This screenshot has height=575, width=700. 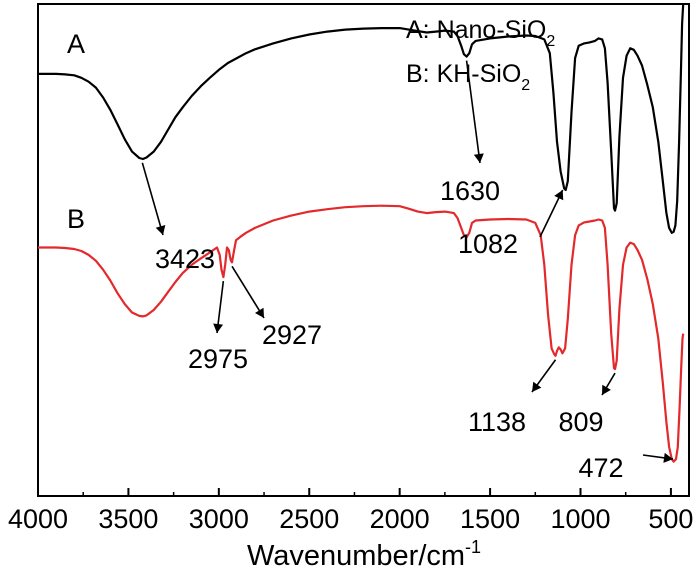 What do you see at coordinates (219, 519) in the screenshot?
I see `x-tick-label-3000: 3000` at bounding box center [219, 519].